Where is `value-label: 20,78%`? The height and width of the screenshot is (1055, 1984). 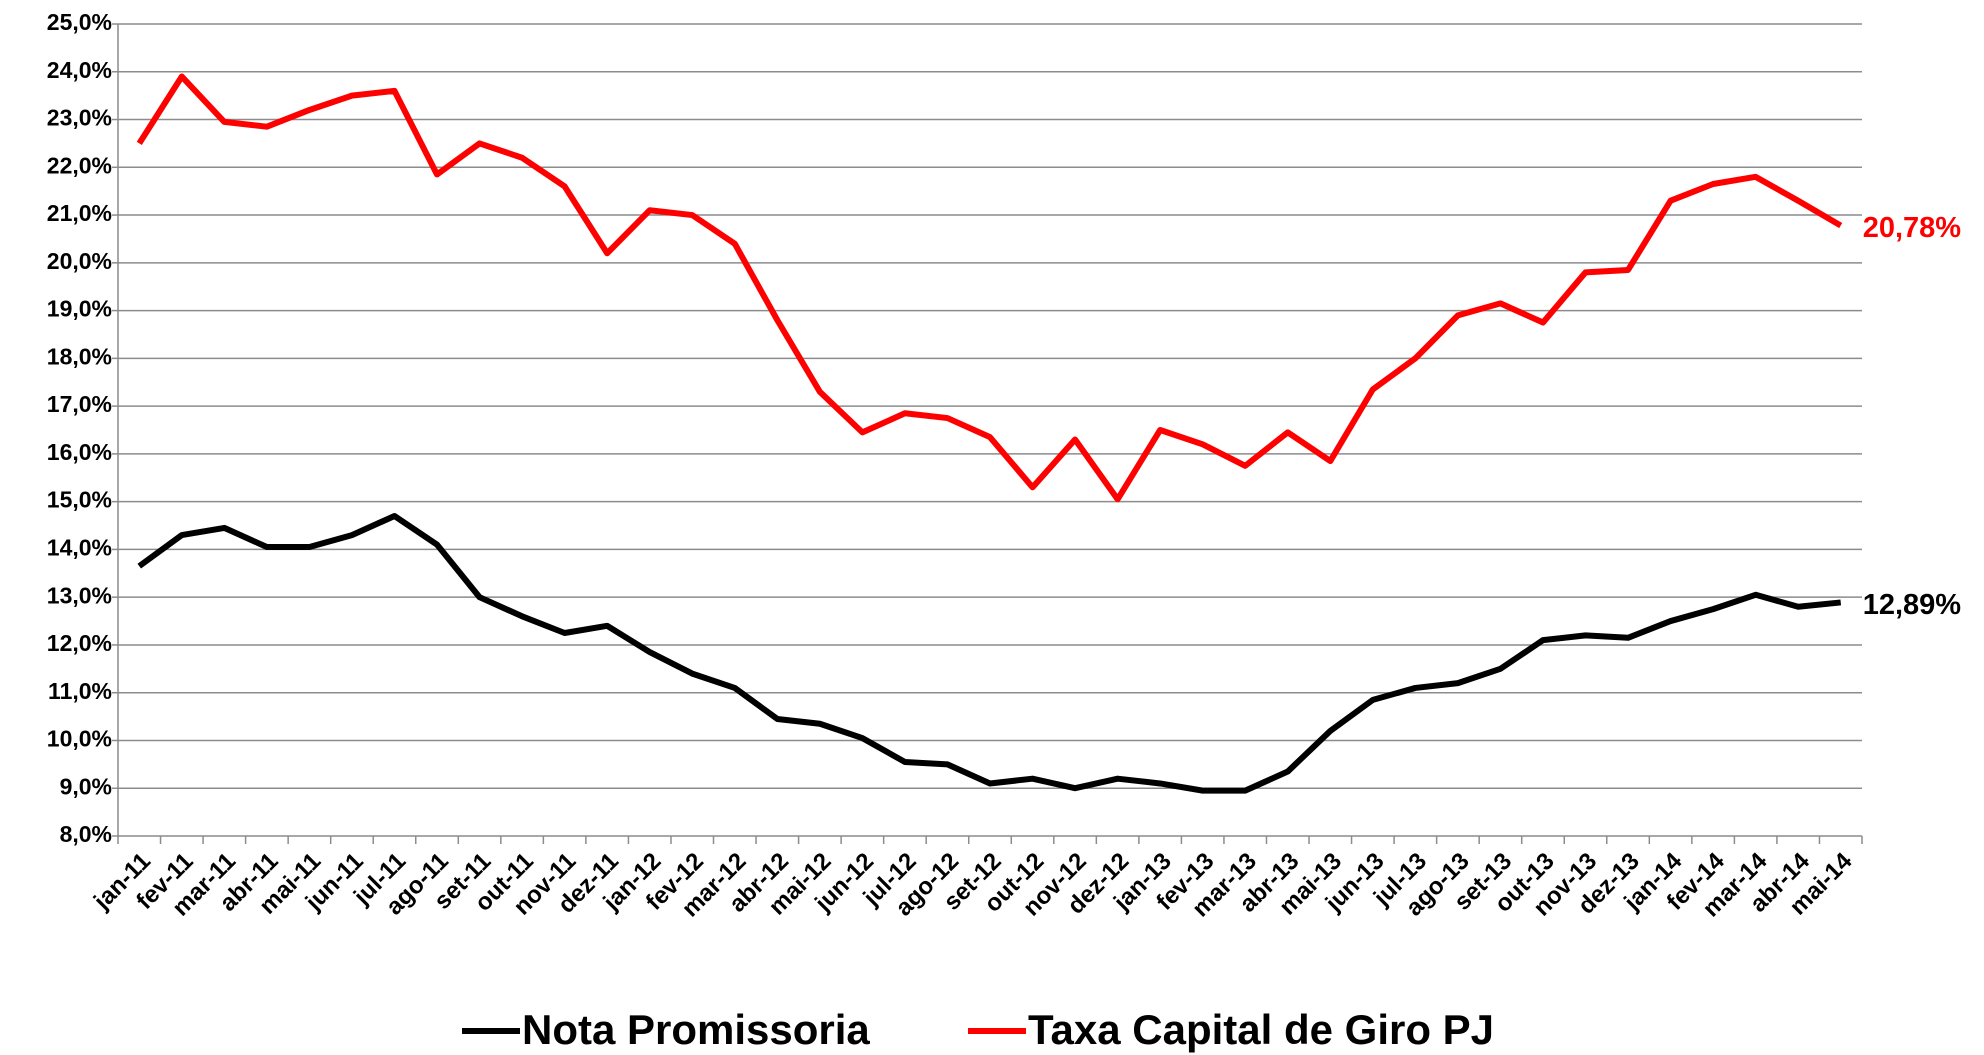
value-label: 20,78% is located at coordinates (1912, 228).